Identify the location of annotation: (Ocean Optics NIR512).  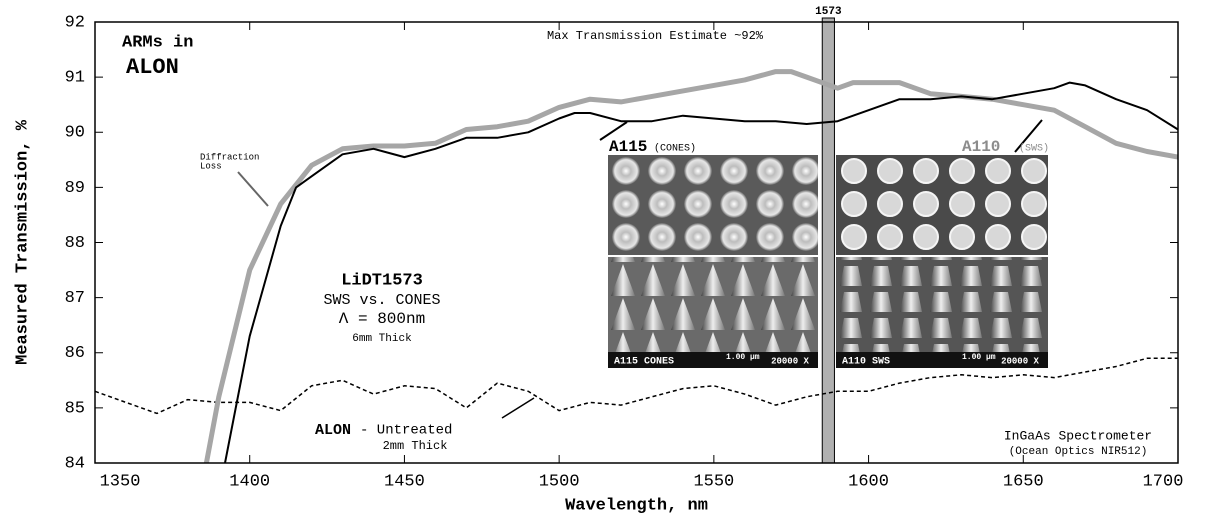
(1078, 452).